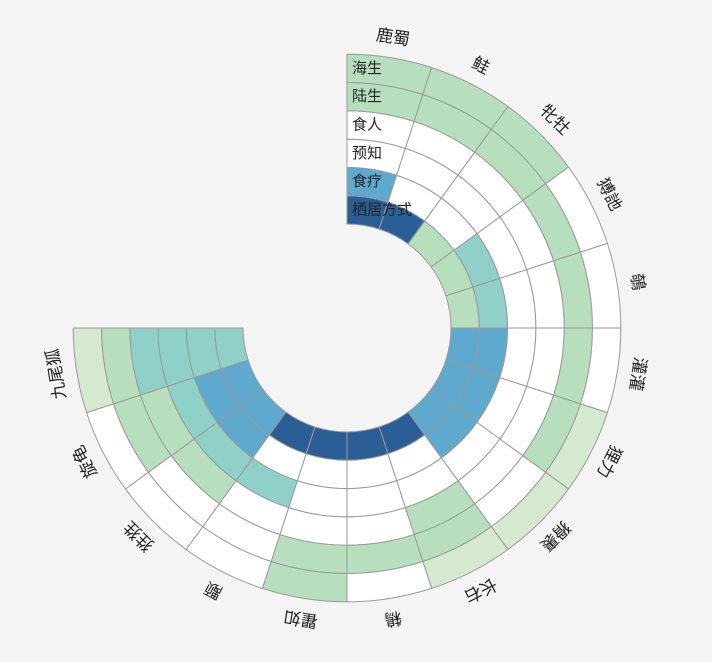 The image size is (712, 662). I want to click on category-label: 灌灌, so click(637, 374).